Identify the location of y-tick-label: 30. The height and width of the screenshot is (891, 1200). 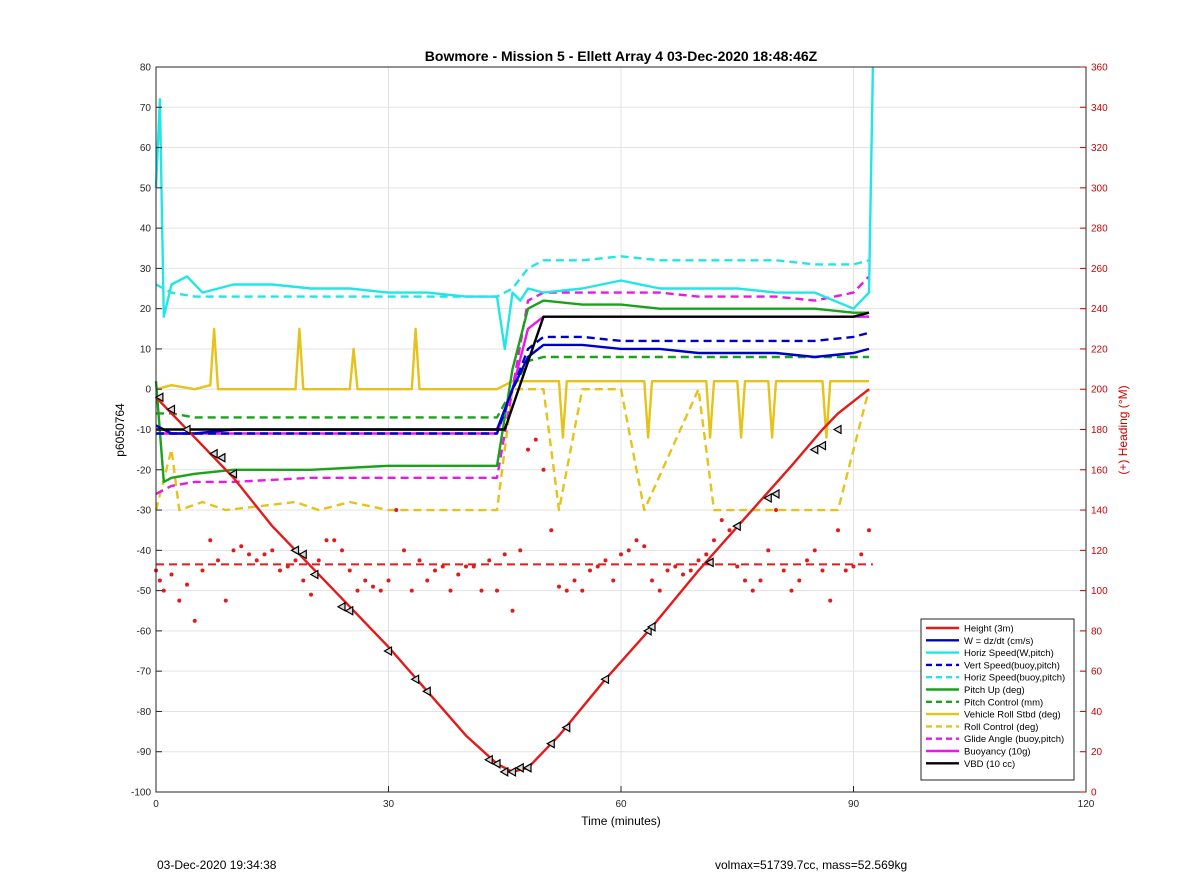
(146, 269).